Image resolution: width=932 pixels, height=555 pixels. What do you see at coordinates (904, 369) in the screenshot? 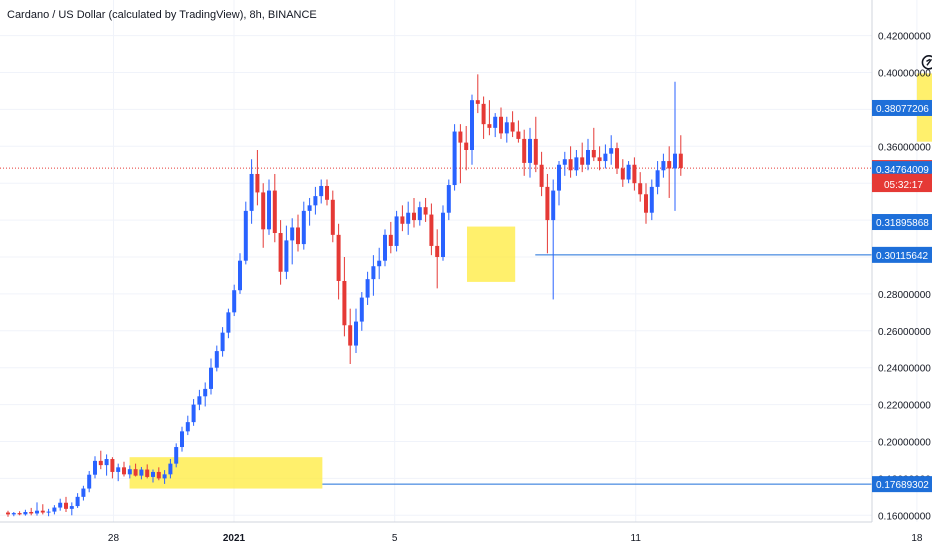
I see `y-tick-label: 0.24000000` at bounding box center [904, 369].